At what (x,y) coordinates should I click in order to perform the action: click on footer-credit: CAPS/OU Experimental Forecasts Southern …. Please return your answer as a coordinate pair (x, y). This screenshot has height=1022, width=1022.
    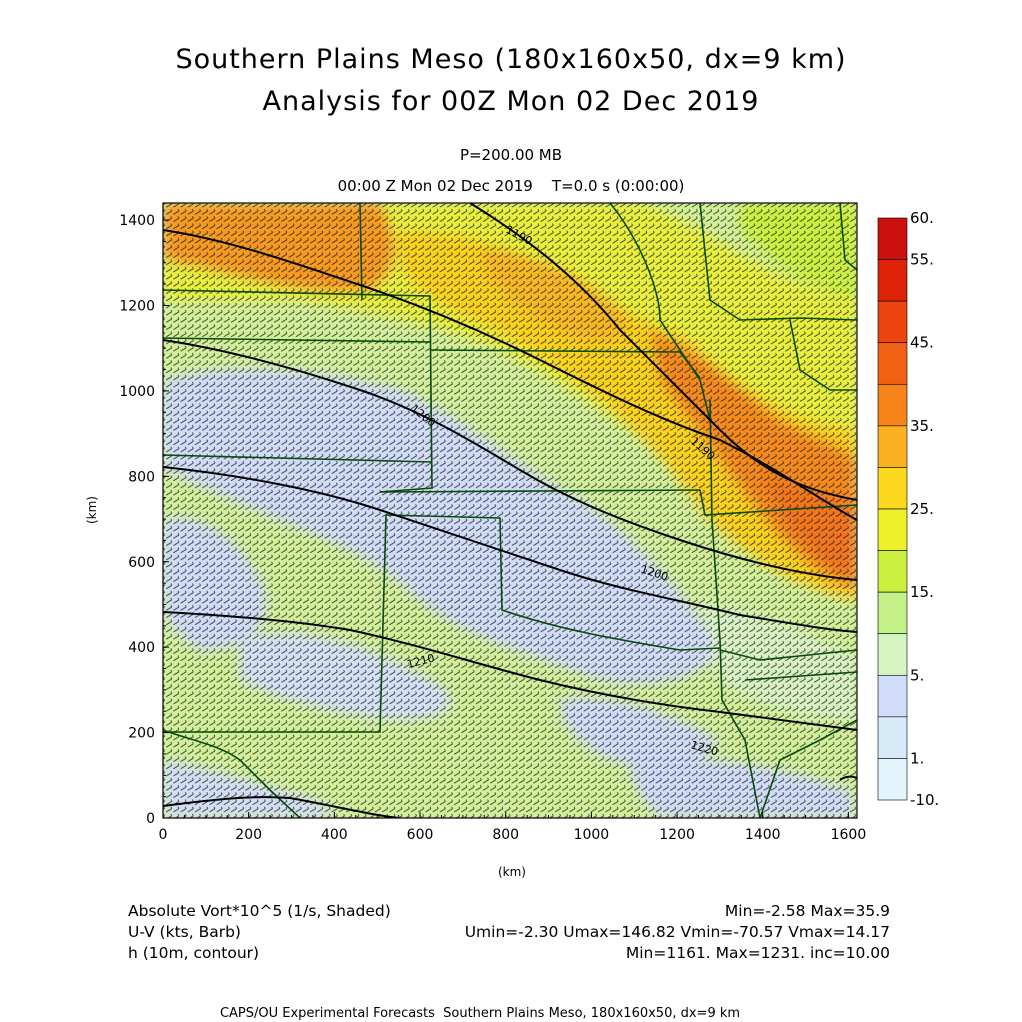
    Looking at the image, I should click on (480, 1013).